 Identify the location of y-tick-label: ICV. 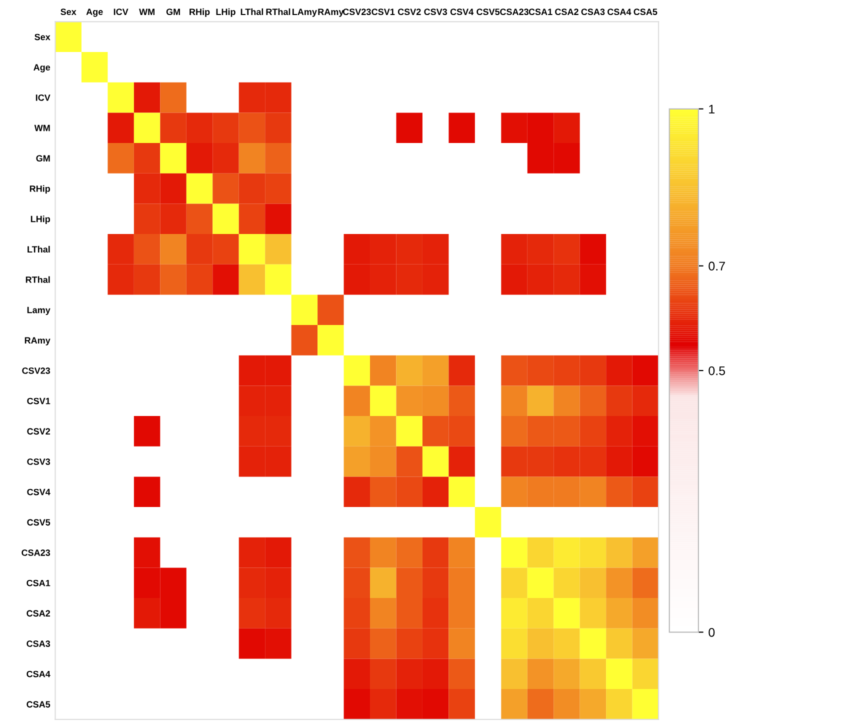
(43, 97).